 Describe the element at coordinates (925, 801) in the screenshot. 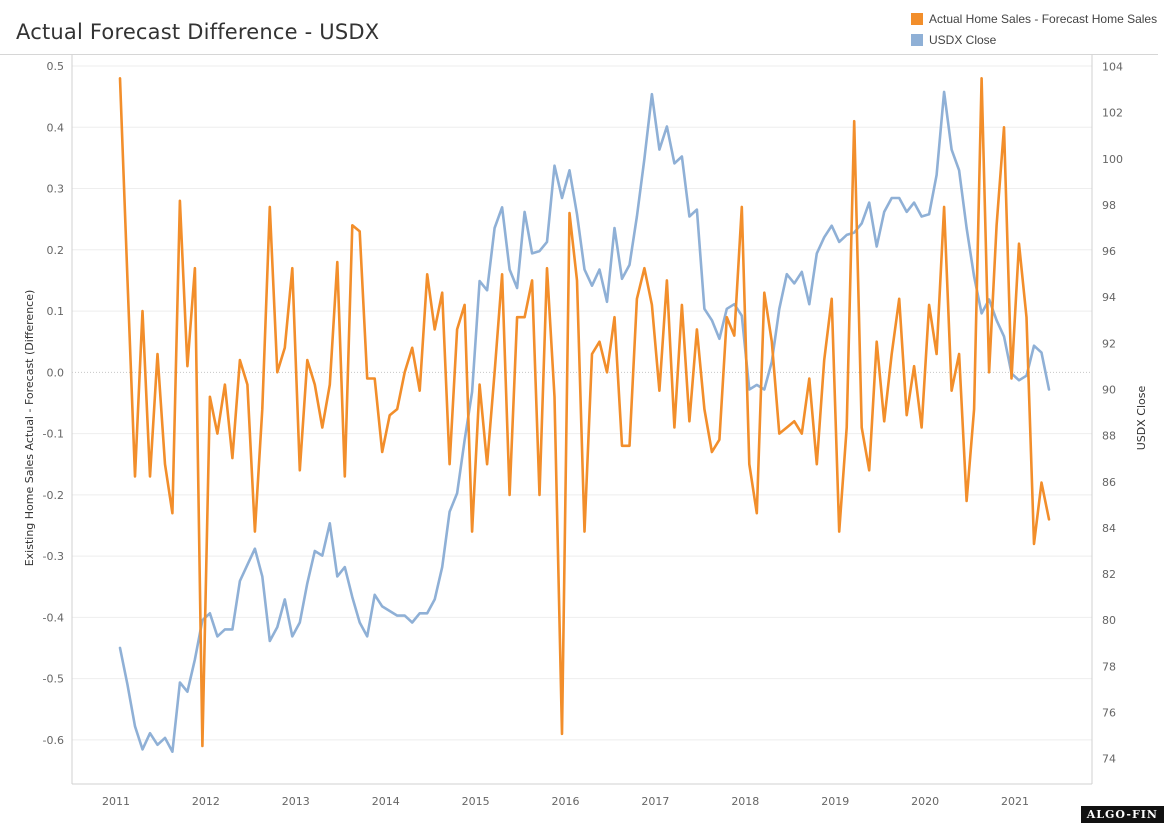

I see `x-tick-label: 2020` at that location.